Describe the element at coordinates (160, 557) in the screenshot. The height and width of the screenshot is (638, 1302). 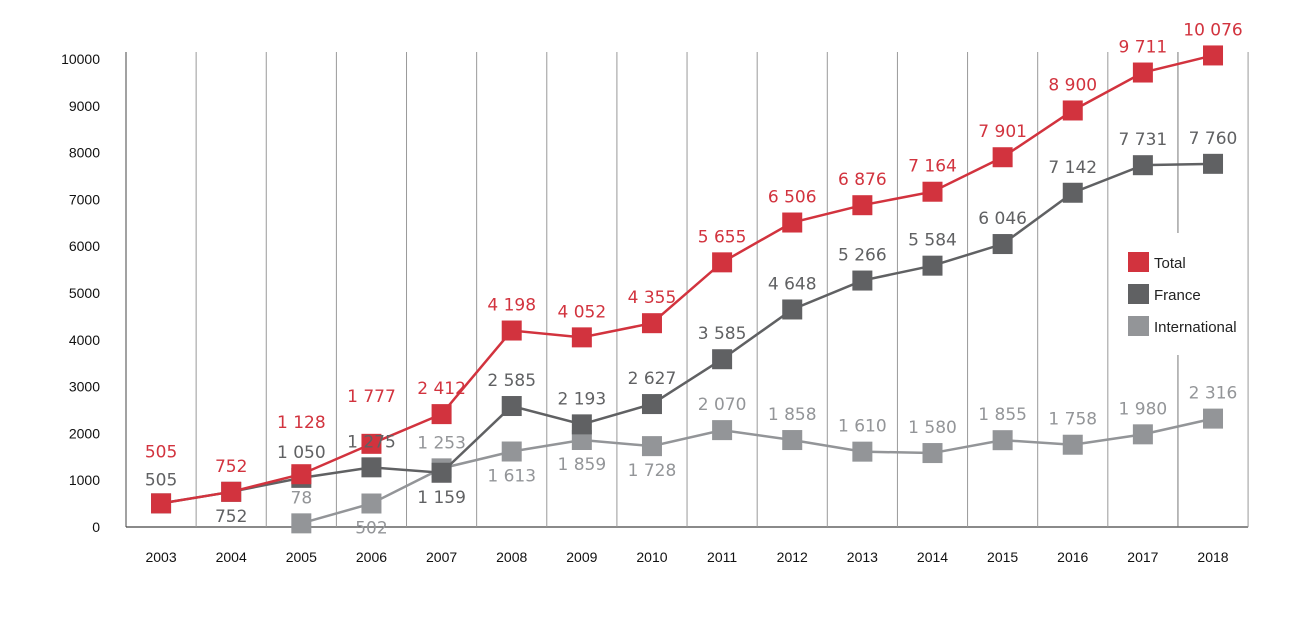
I see `x-tick-label: 2003` at that location.